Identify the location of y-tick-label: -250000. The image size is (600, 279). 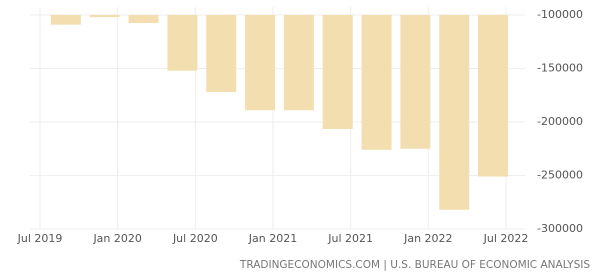
(560, 175).